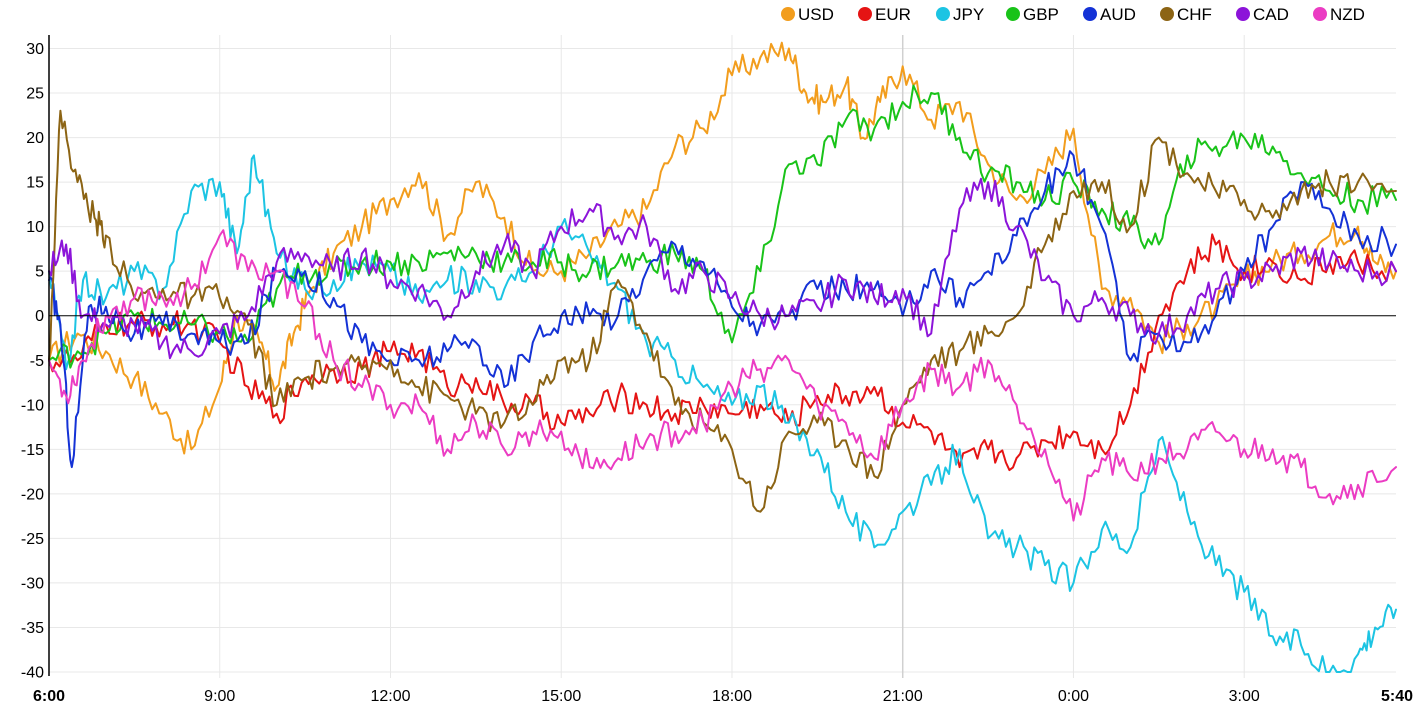 This screenshot has height=709, width=1417. I want to click on y-tick-label: 20, so click(35, 138).